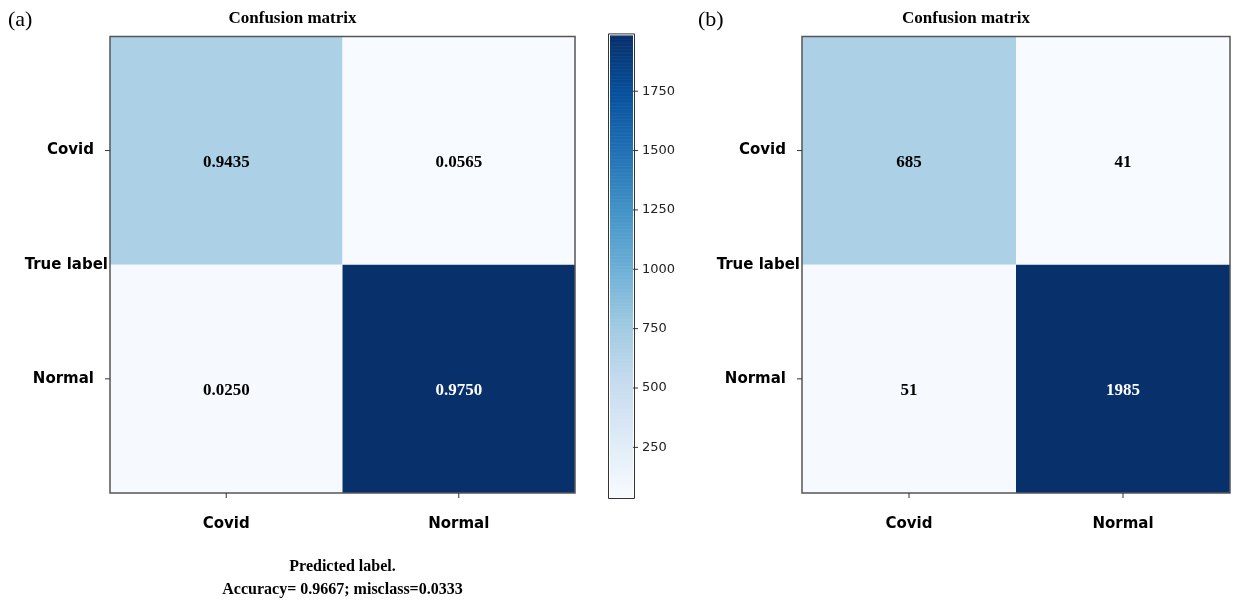  What do you see at coordinates (909, 161) in the screenshot?
I see `data-label: 685` at bounding box center [909, 161].